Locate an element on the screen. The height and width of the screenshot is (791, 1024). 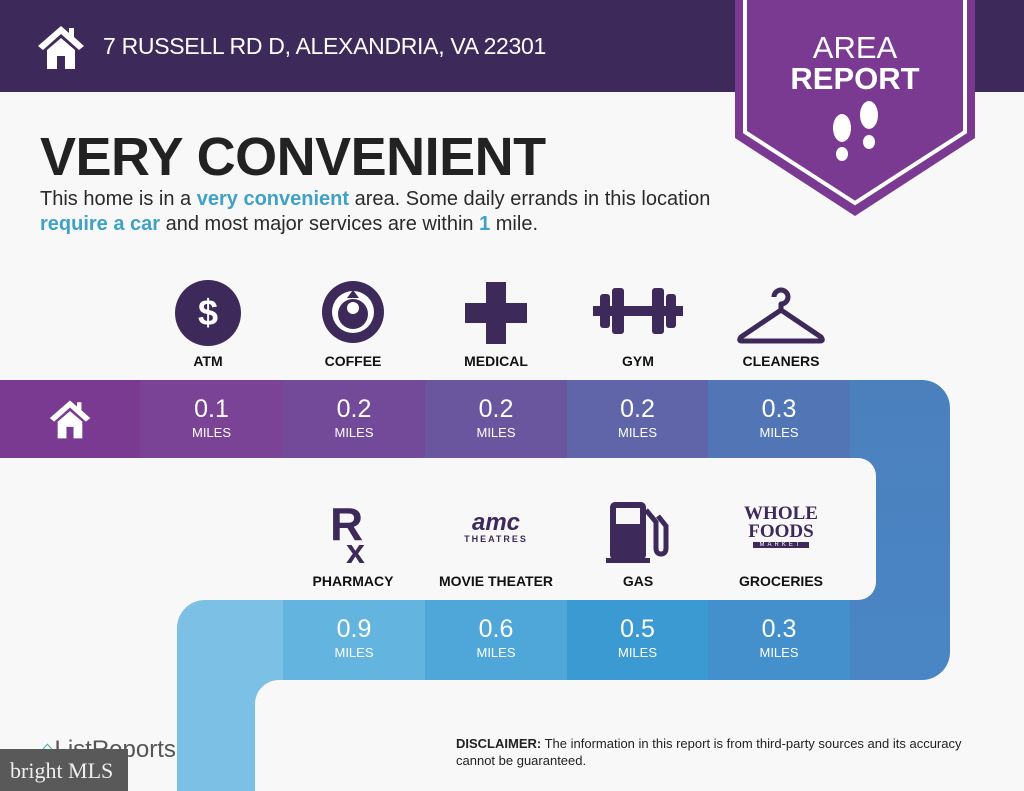
distance-cell-coffee: 0.2 MILES is located at coordinates (354, 419).